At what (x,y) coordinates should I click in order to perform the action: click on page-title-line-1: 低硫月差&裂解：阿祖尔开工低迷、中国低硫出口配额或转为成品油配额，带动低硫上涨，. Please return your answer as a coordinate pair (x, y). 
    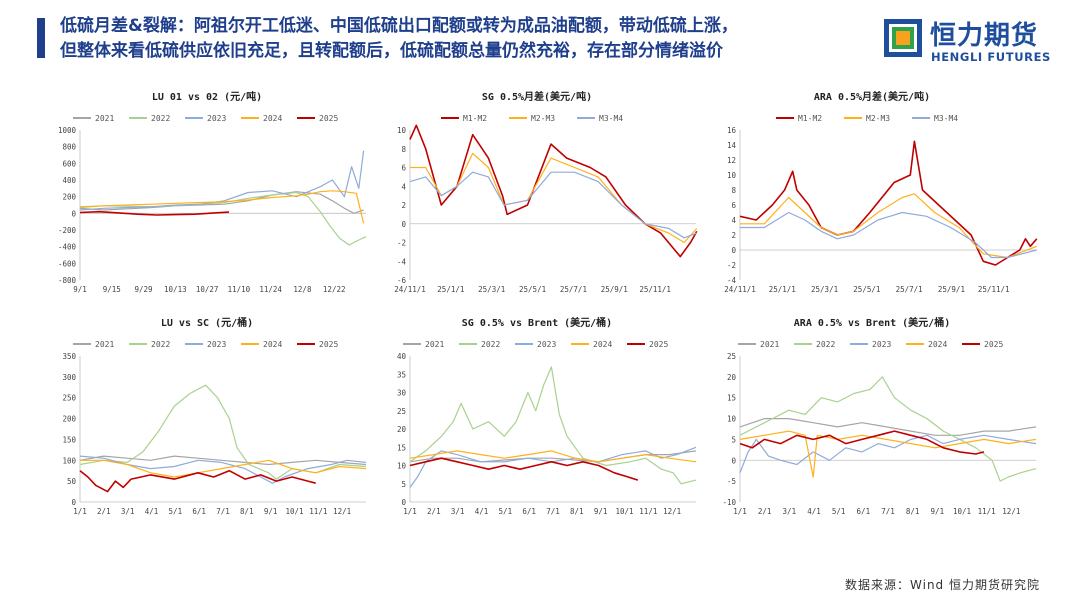
    Looking at the image, I should click on (399, 26).